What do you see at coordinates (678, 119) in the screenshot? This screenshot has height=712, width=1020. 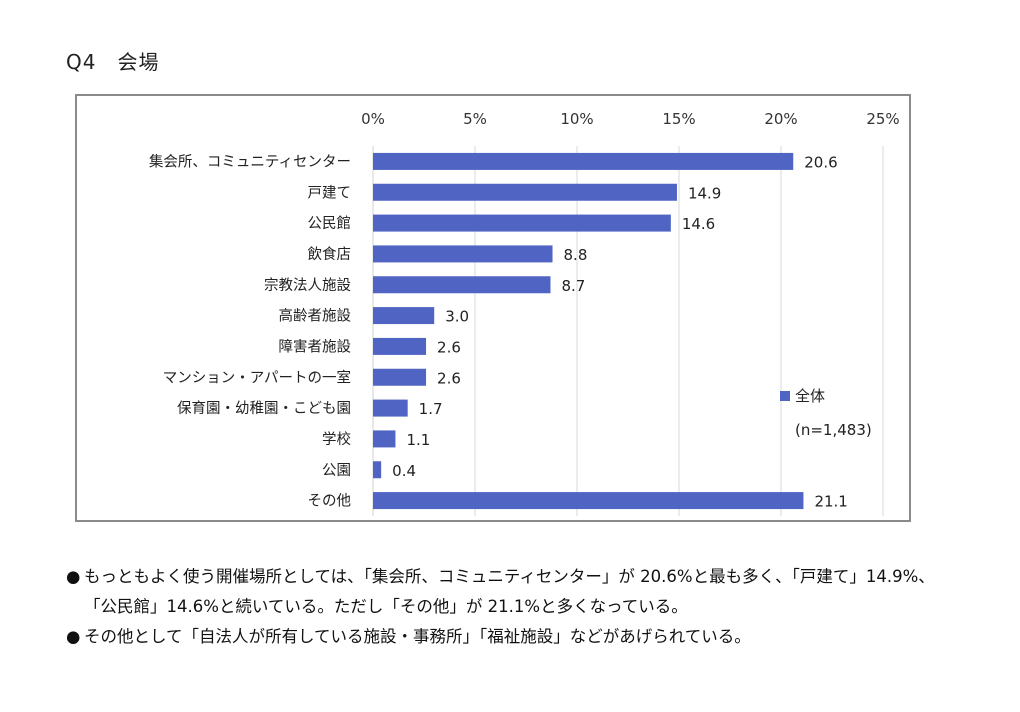 I see `x-tick-label: 15%` at bounding box center [678, 119].